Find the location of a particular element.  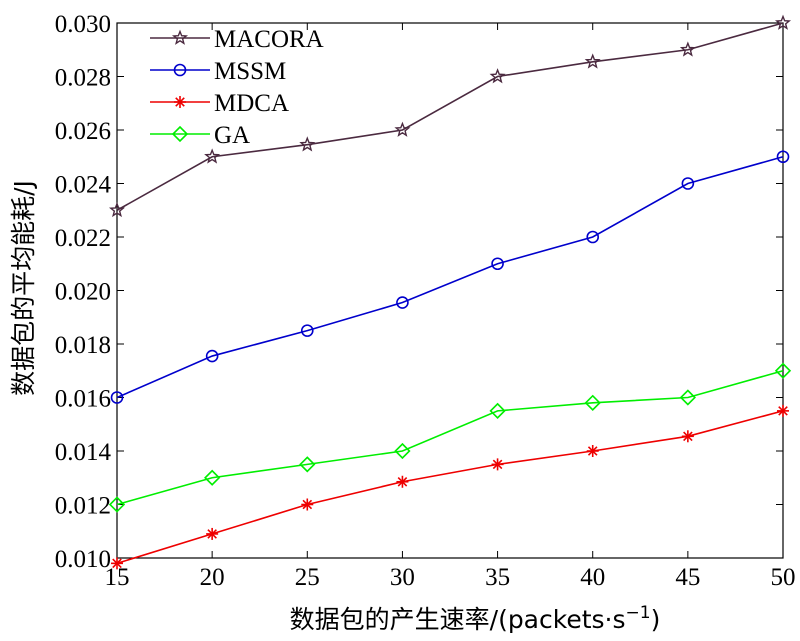

x-axis-label-suffix: ) is located at coordinates (656, 619).